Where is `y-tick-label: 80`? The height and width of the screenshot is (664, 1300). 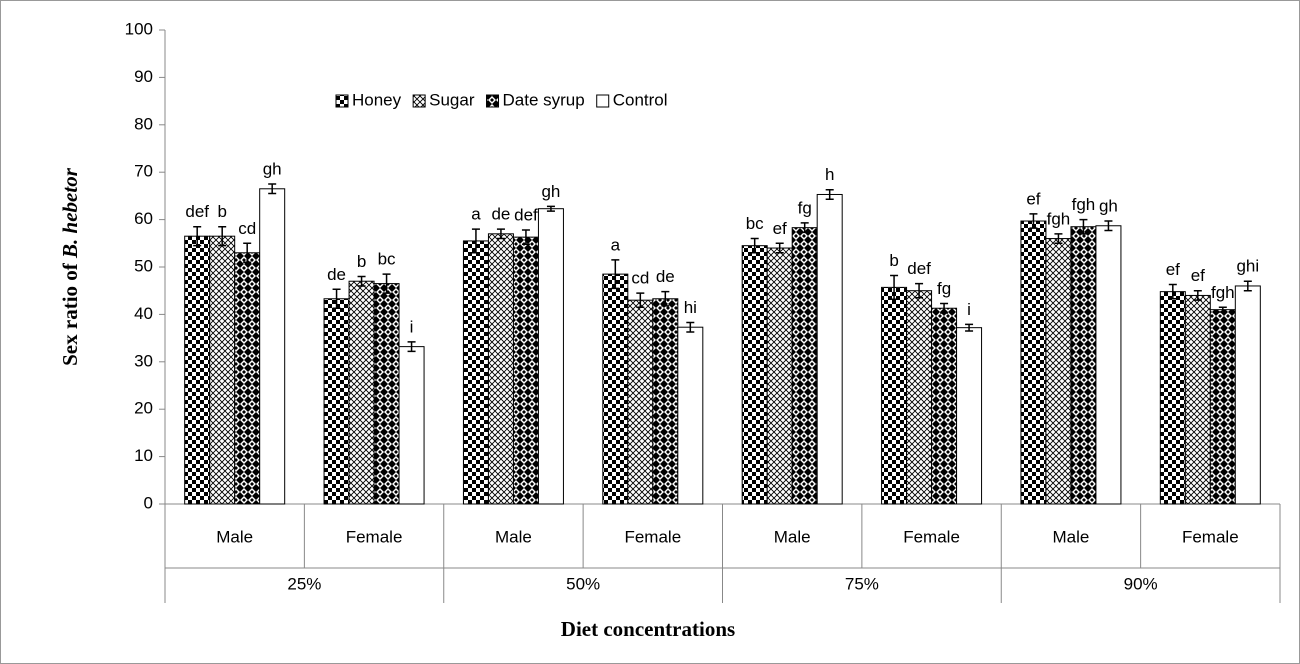 y-tick-label: 80 is located at coordinates (143, 123).